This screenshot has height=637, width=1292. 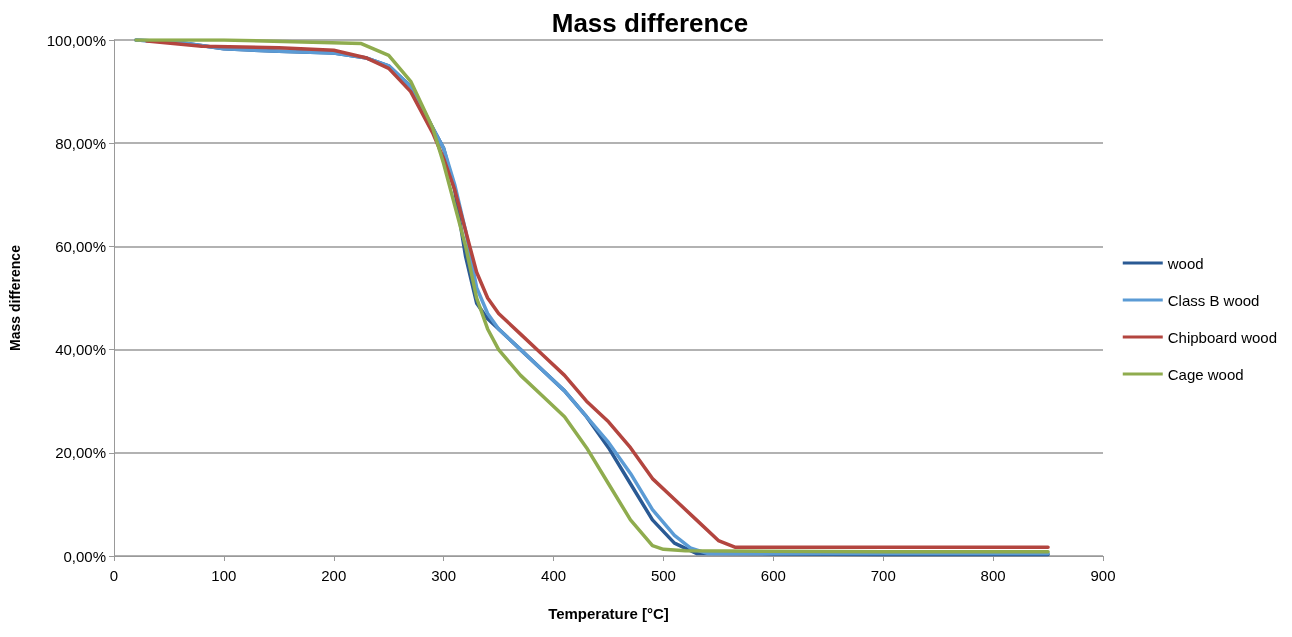 I want to click on y-tick-label: 20,00%, so click(x=80, y=453).